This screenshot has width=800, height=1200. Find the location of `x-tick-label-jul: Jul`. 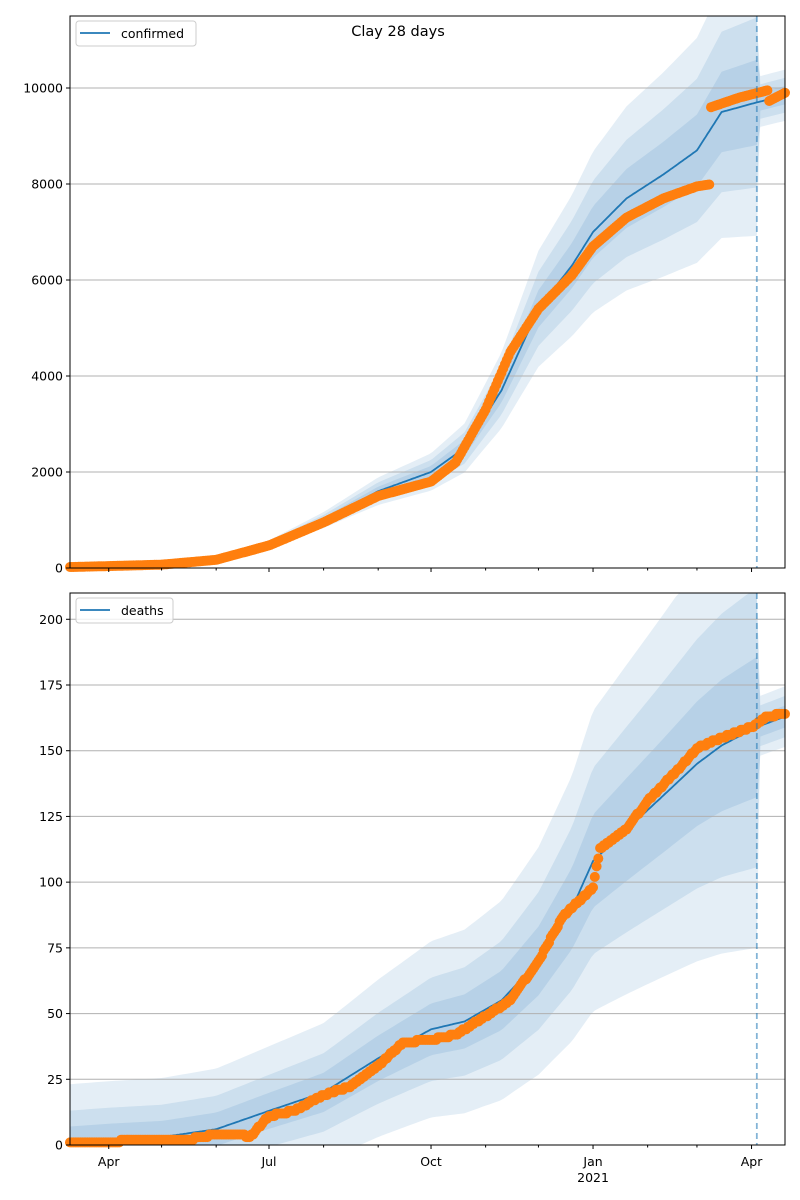

x-tick-label-jul: Jul is located at coordinates (268, 1161).